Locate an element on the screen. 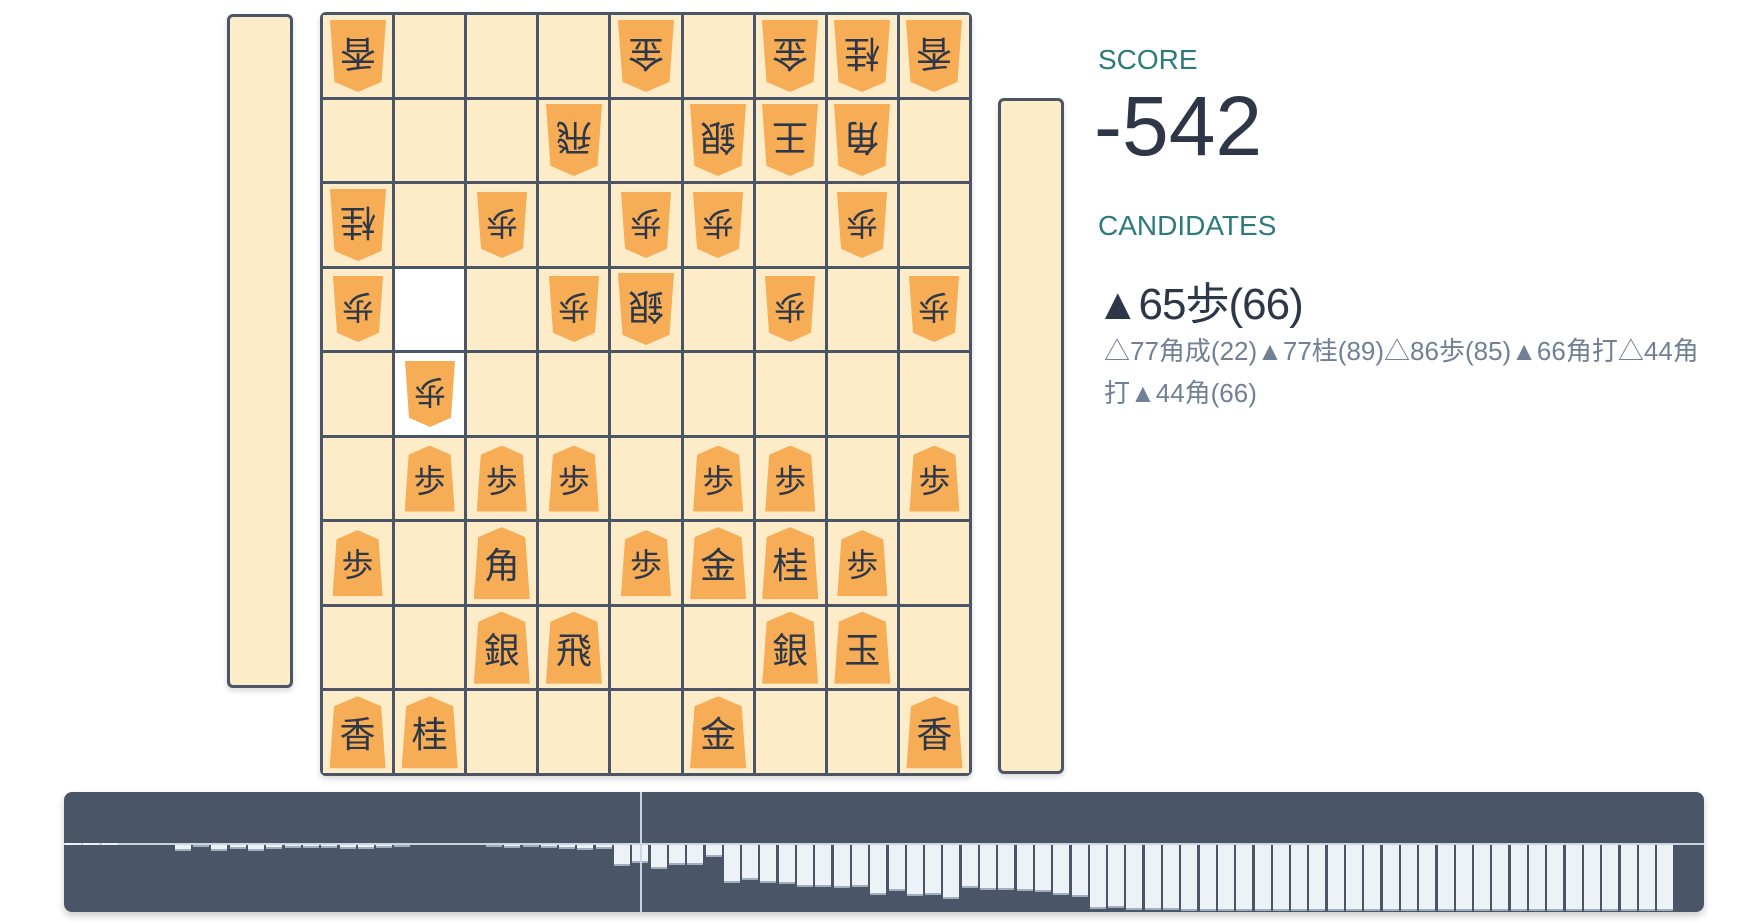  board-square: 王 is located at coordinates (790, 140).